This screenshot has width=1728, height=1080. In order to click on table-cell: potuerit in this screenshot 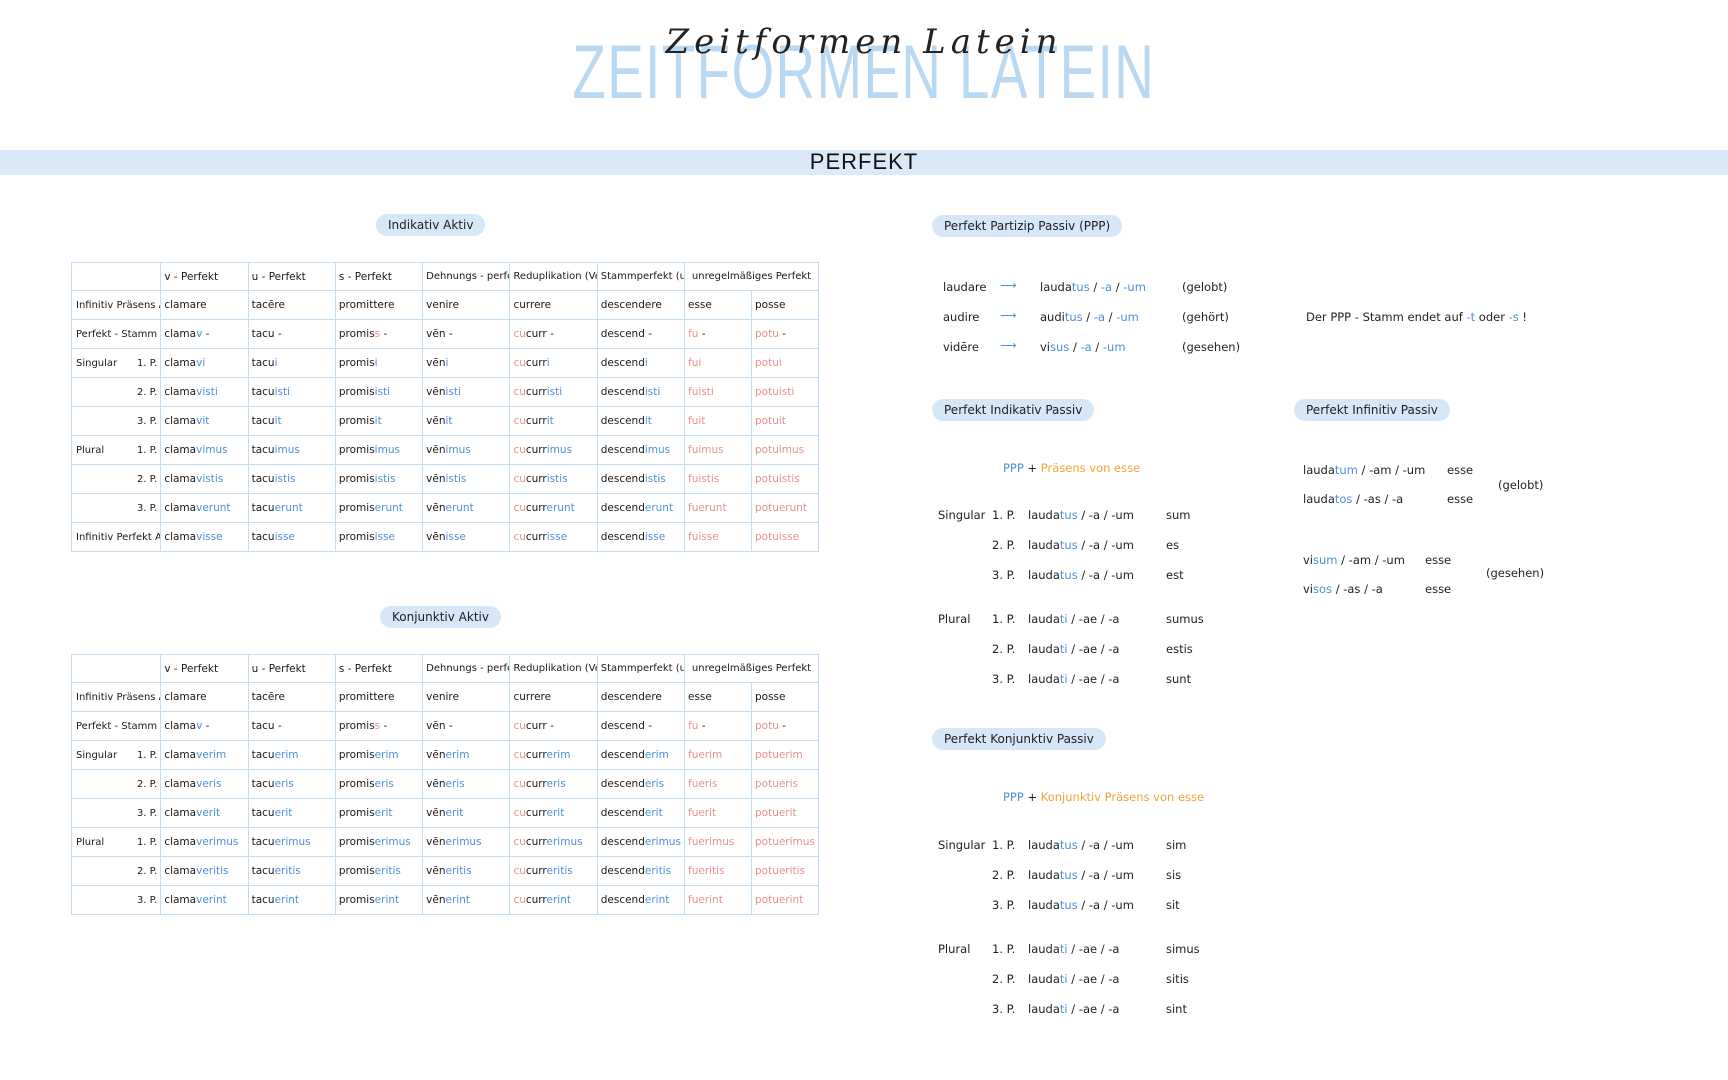, I will do `click(785, 813)`.